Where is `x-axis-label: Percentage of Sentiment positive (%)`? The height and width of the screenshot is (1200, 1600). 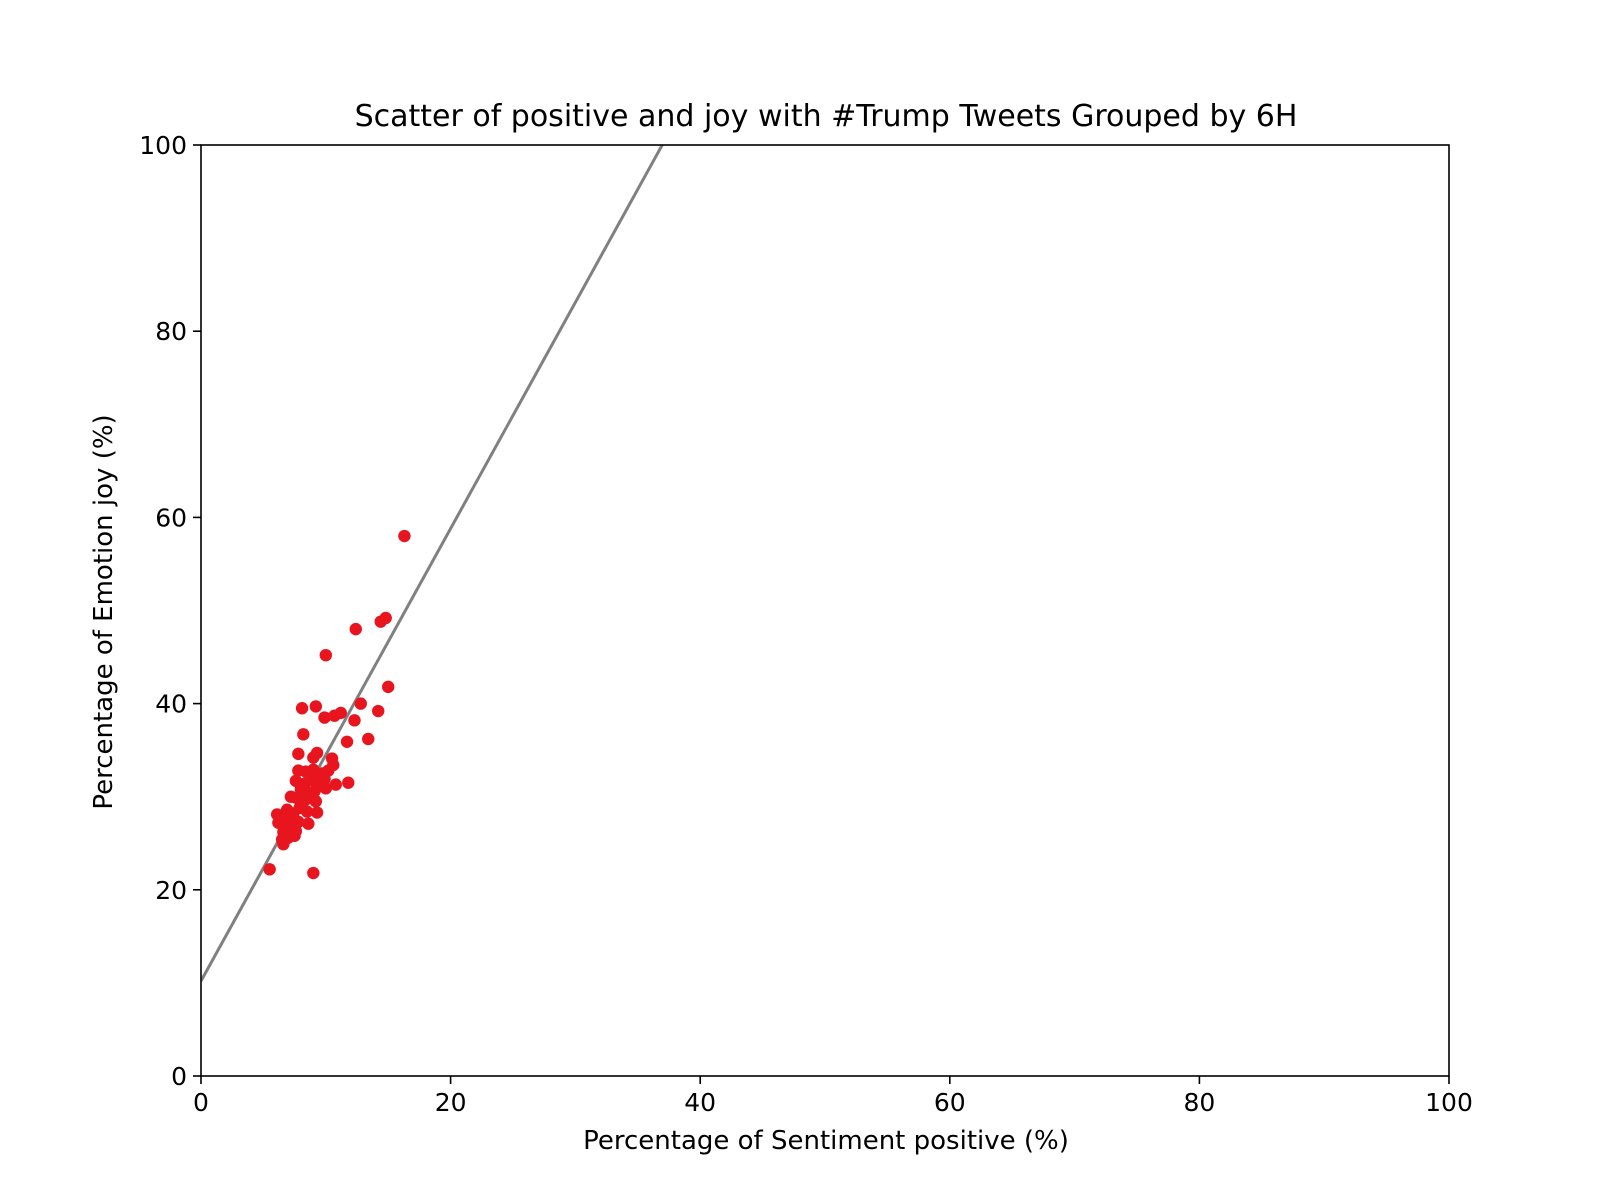 x-axis-label: Percentage of Sentiment positive (%) is located at coordinates (826, 1141).